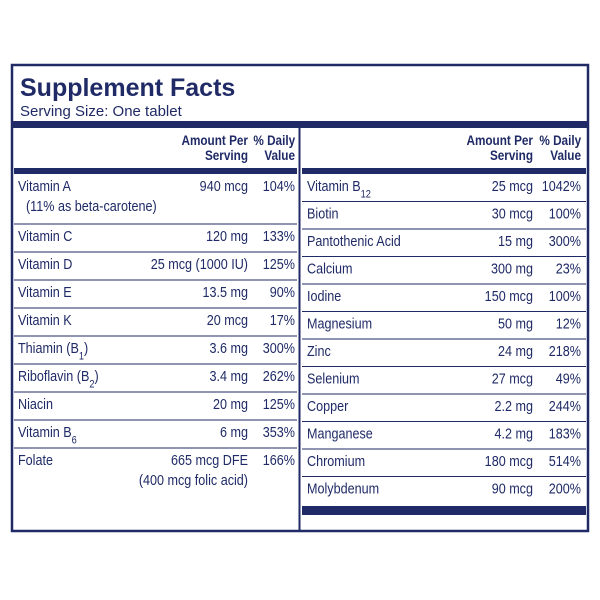 The width and height of the screenshot is (600, 600). I want to click on daily-value: 200%, so click(565, 487).